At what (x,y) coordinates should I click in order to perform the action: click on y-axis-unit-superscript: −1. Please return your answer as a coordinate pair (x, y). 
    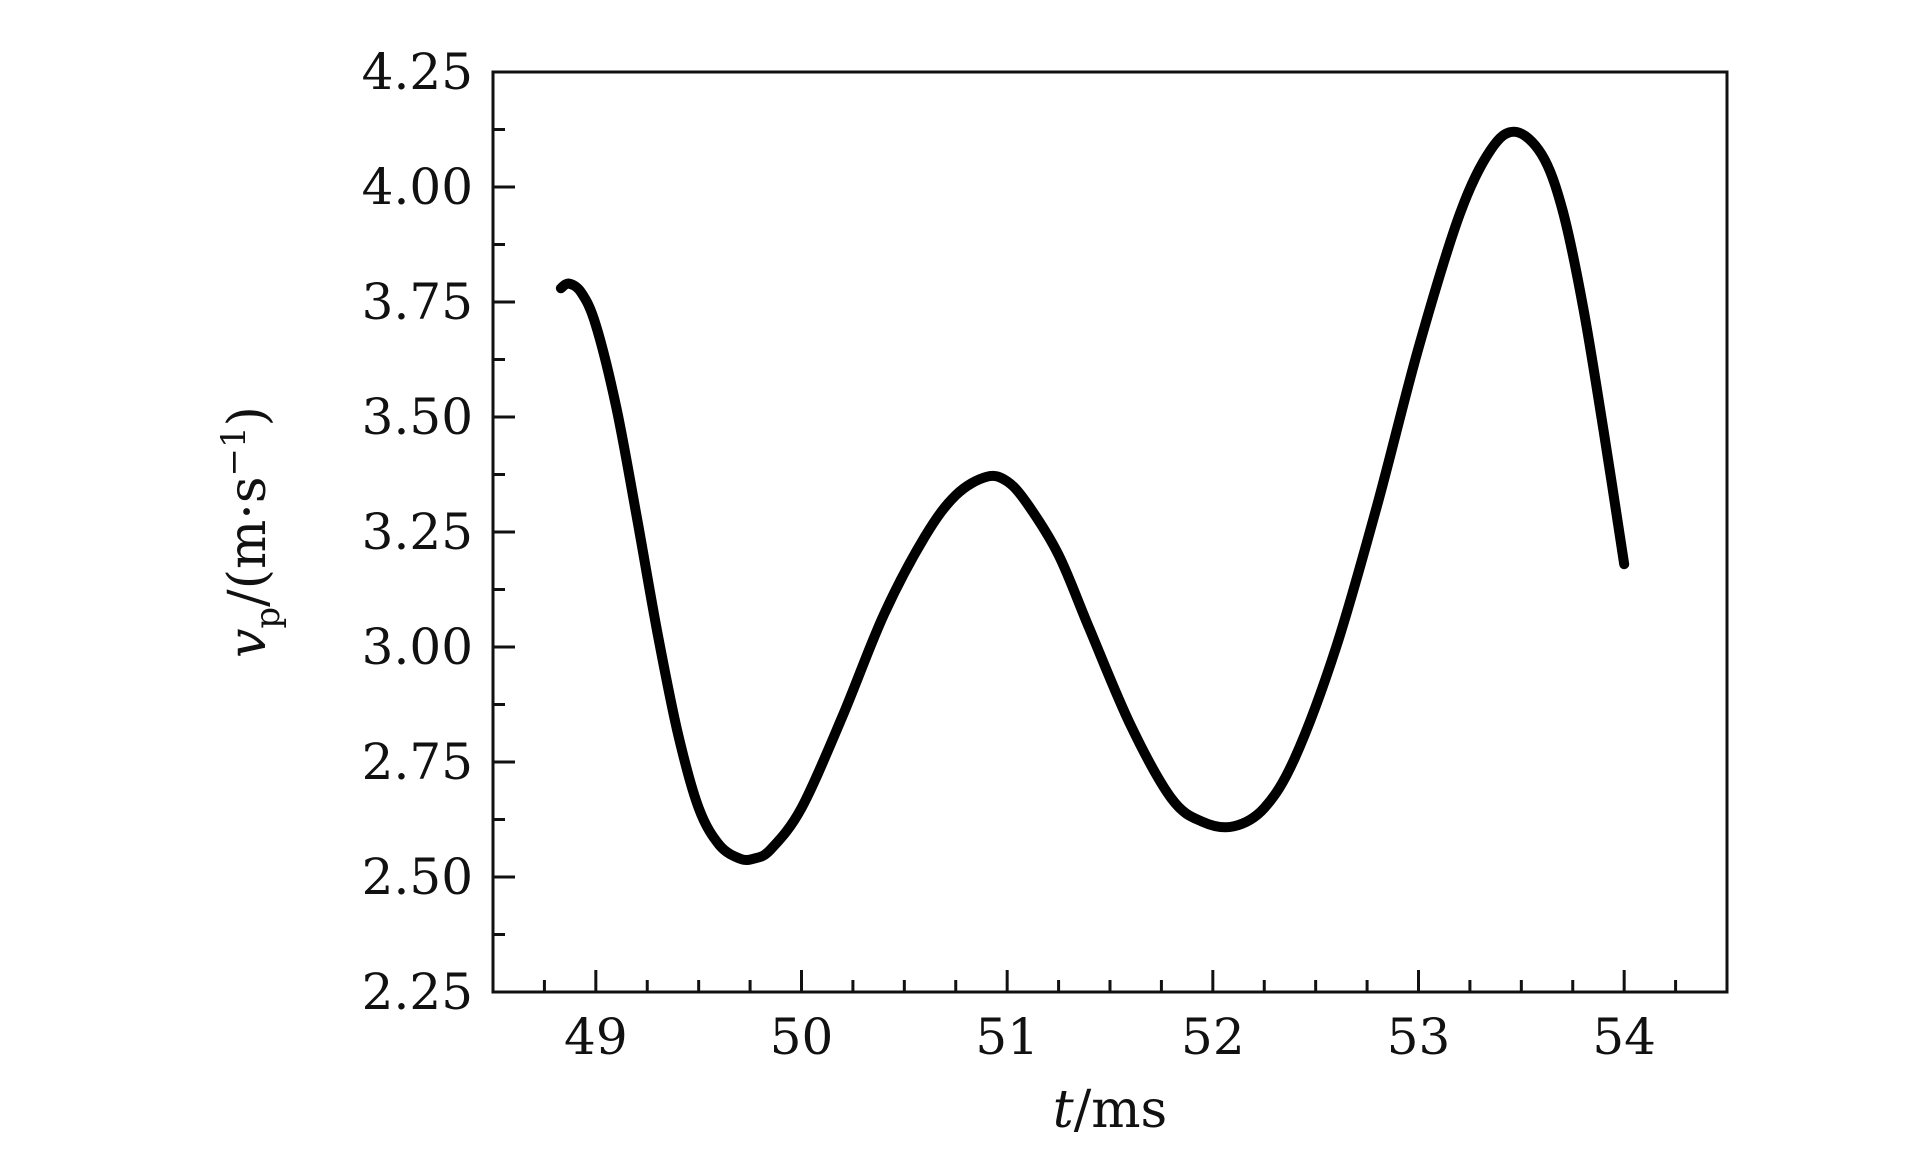
    Looking at the image, I should click on (234, 451).